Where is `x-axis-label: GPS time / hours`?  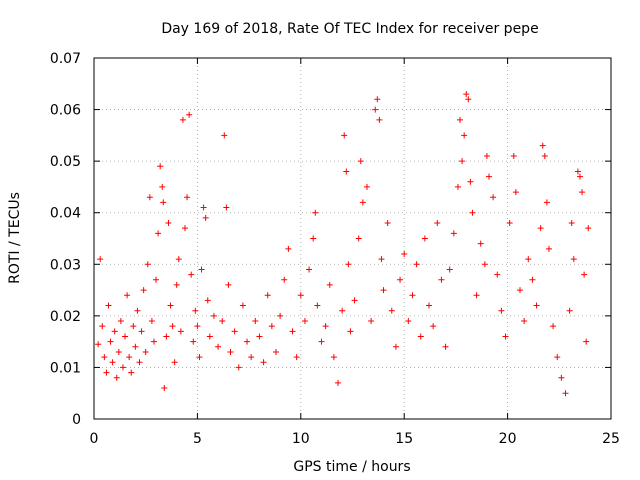
x-axis-label: GPS time / hours is located at coordinates (351, 467).